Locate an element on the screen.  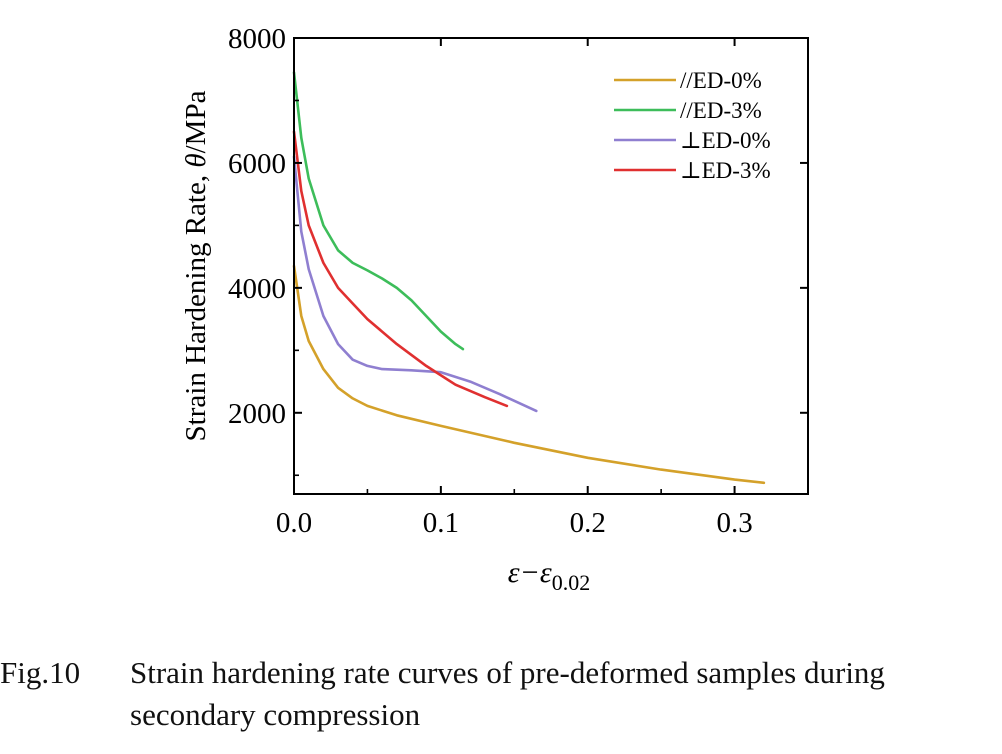
legend-label-1: //ED-3% is located at coordinates (721, 110).